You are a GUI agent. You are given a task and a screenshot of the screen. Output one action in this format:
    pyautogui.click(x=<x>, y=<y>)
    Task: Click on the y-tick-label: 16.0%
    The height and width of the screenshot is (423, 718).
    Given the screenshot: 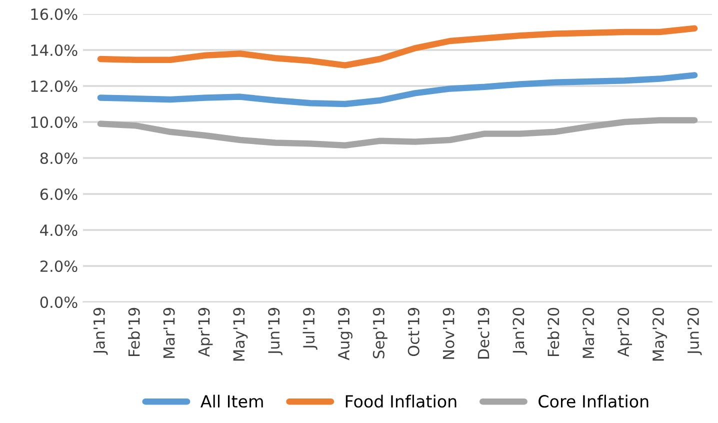 What is the action you would take?
    pyautogui.click(x=54, y=14)
    